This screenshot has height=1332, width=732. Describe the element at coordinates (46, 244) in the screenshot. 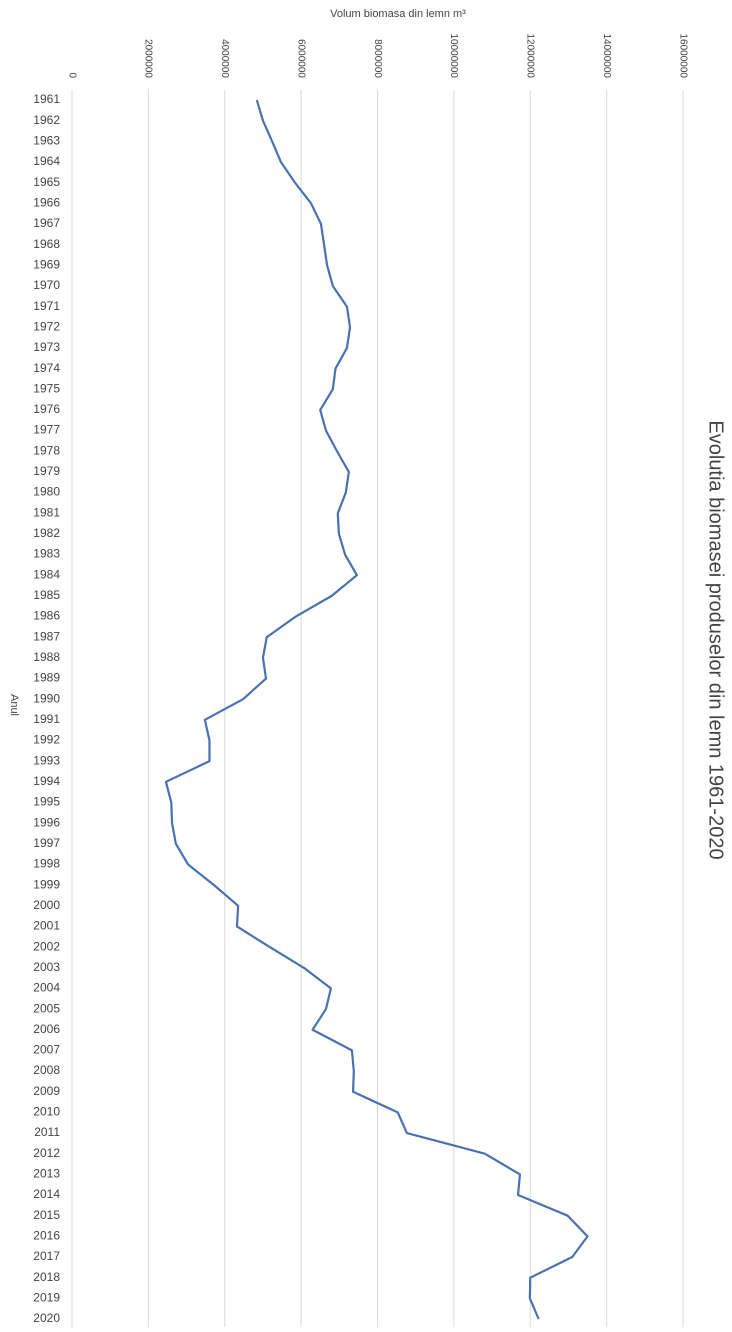

I see `y-tick-label: 1968` at that location.